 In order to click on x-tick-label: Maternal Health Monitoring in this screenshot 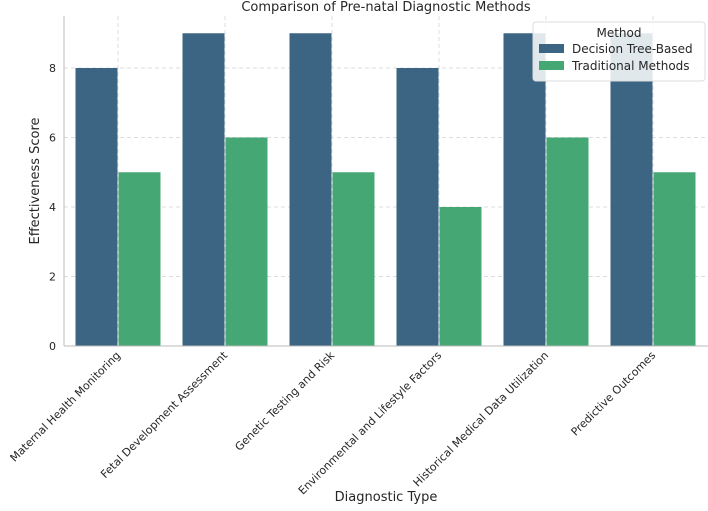, I will do `click(66, 407)`.